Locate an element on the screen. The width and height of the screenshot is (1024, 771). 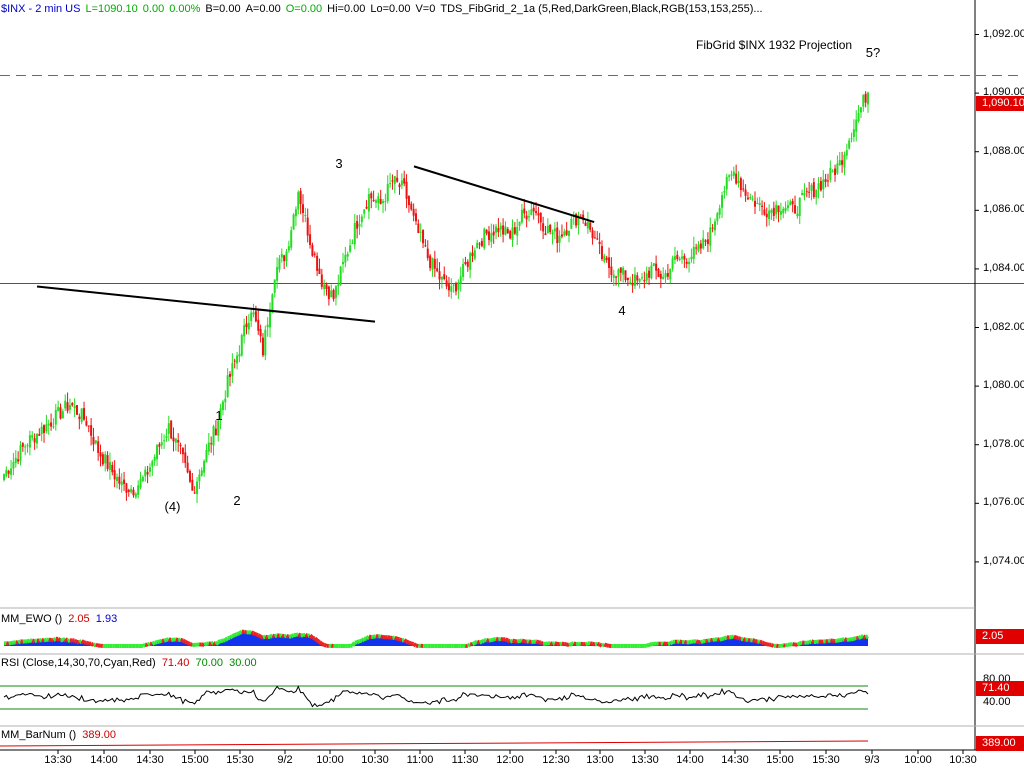
triangle-line is located at coordinates (504, 194).